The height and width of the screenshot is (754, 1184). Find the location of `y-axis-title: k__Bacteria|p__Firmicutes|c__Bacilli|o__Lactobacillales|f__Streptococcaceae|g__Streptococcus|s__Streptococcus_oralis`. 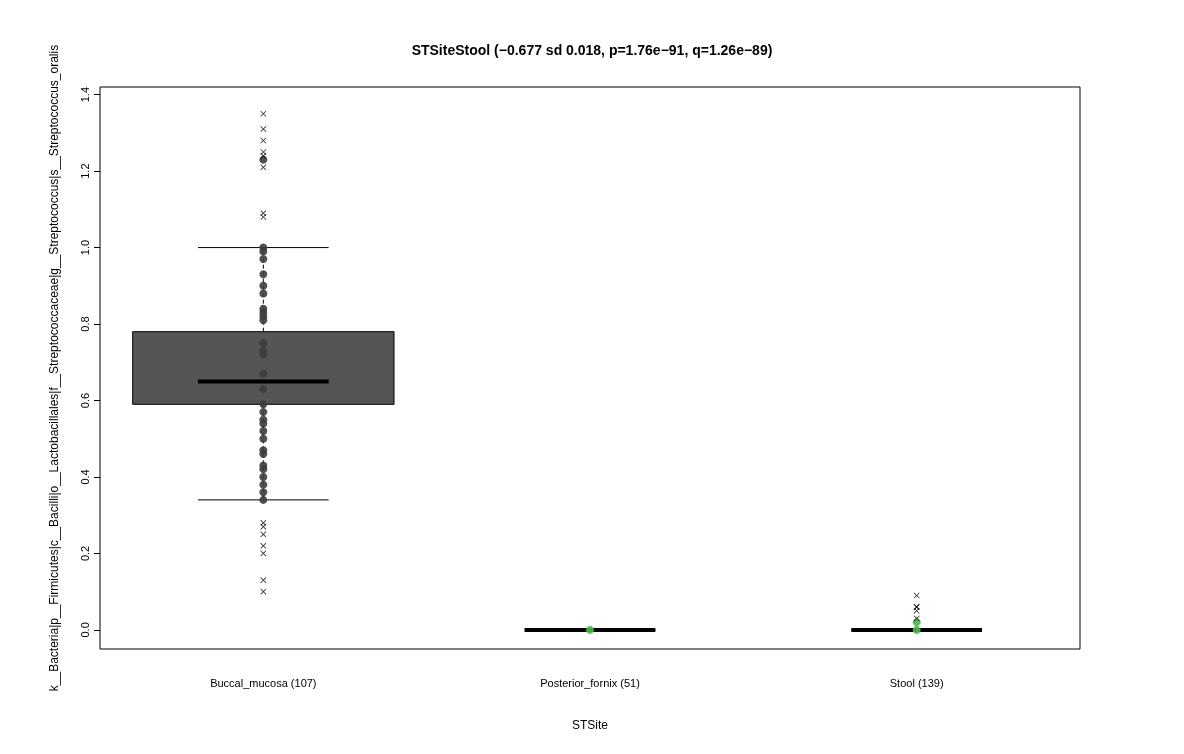

y-axis-title: k__Bacteria|p__Firmicutes|c__Bacilli|o__Lactobacillales|f__Streptococcaceae|g__Streptococcus|s__Streptococcus_oralis is located at coordinates (54, 368).